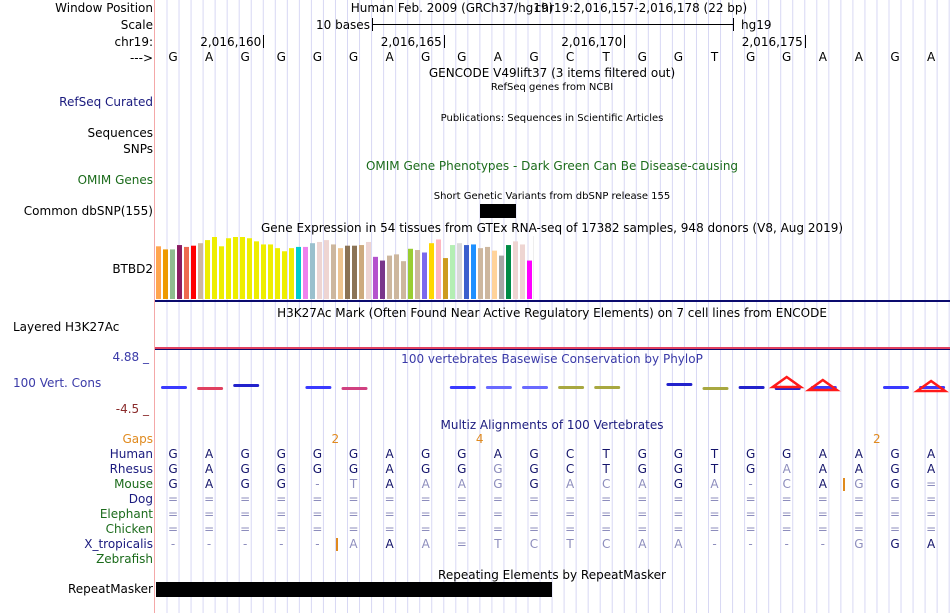 This screenshot has height=613, width=950. What do you see at coordinates (115, 180) in the screenshot?
I see `omim-track-label: OMIM Genes` at bounding box center [115, 180].